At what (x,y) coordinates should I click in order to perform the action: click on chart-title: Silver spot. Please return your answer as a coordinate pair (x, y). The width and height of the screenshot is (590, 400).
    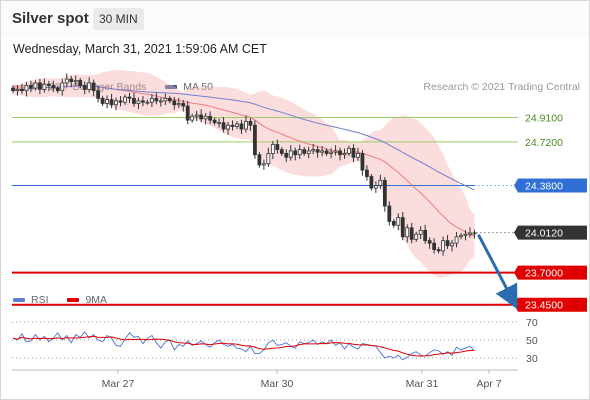
    Looking at the image, I should click on (50, 18).